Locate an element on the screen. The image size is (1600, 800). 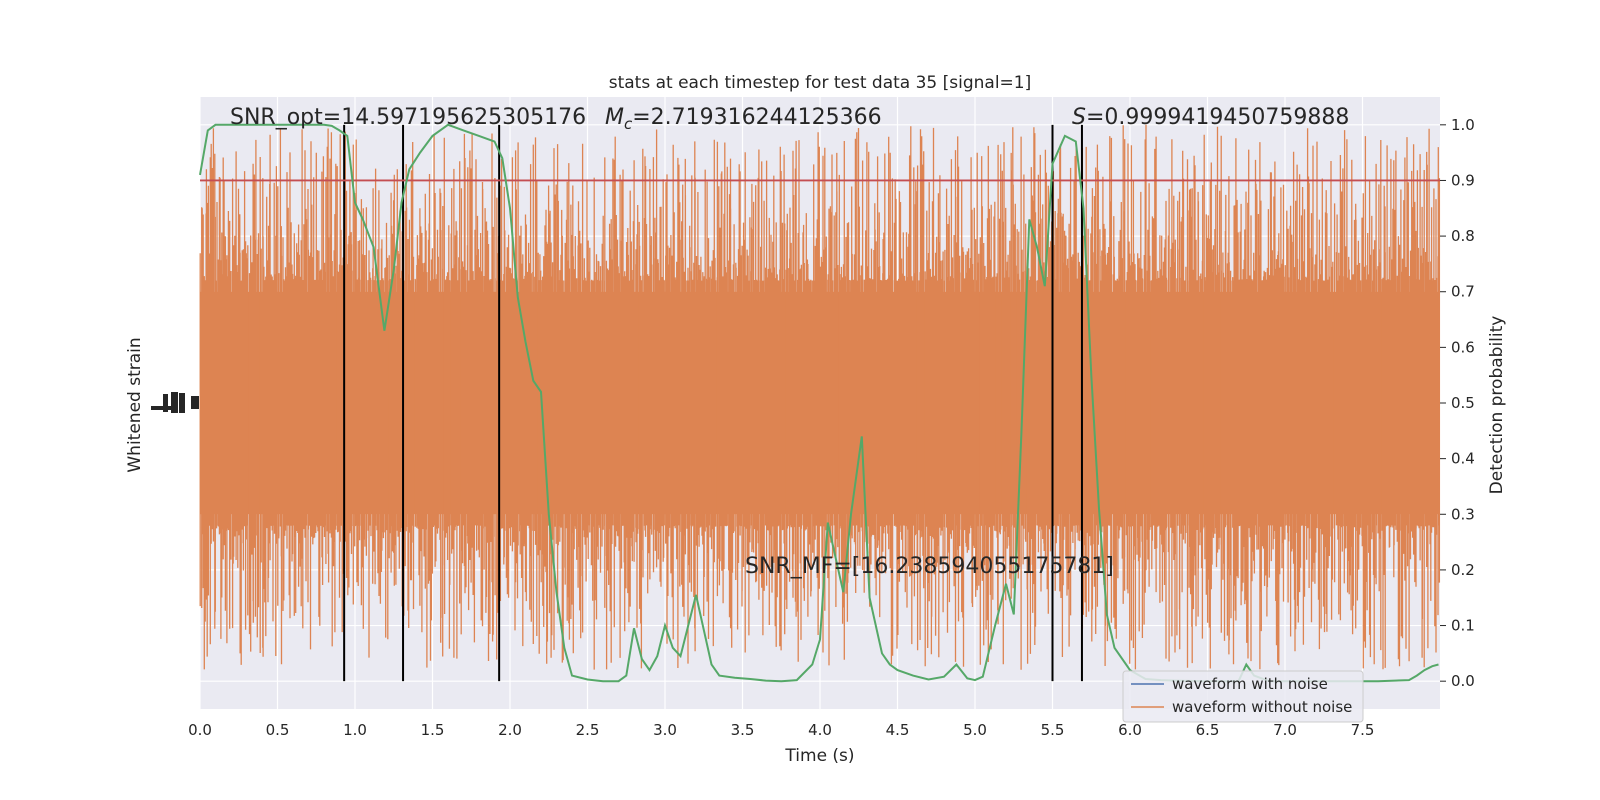
x-tick-label-2: 1.0 is located at coordinates (355, 730).